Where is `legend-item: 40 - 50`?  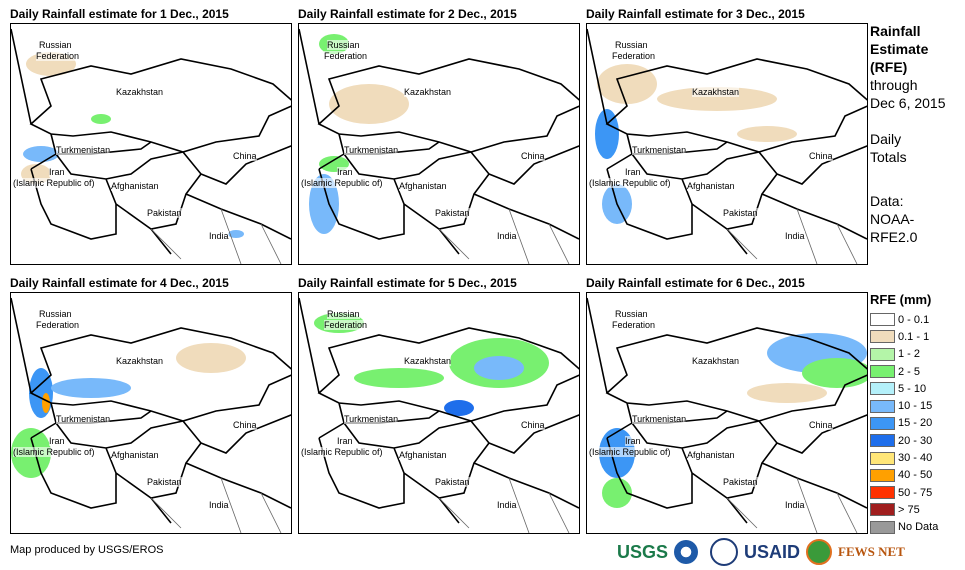
legend-item: 40 - 50 is located at coordinates (904, 475).